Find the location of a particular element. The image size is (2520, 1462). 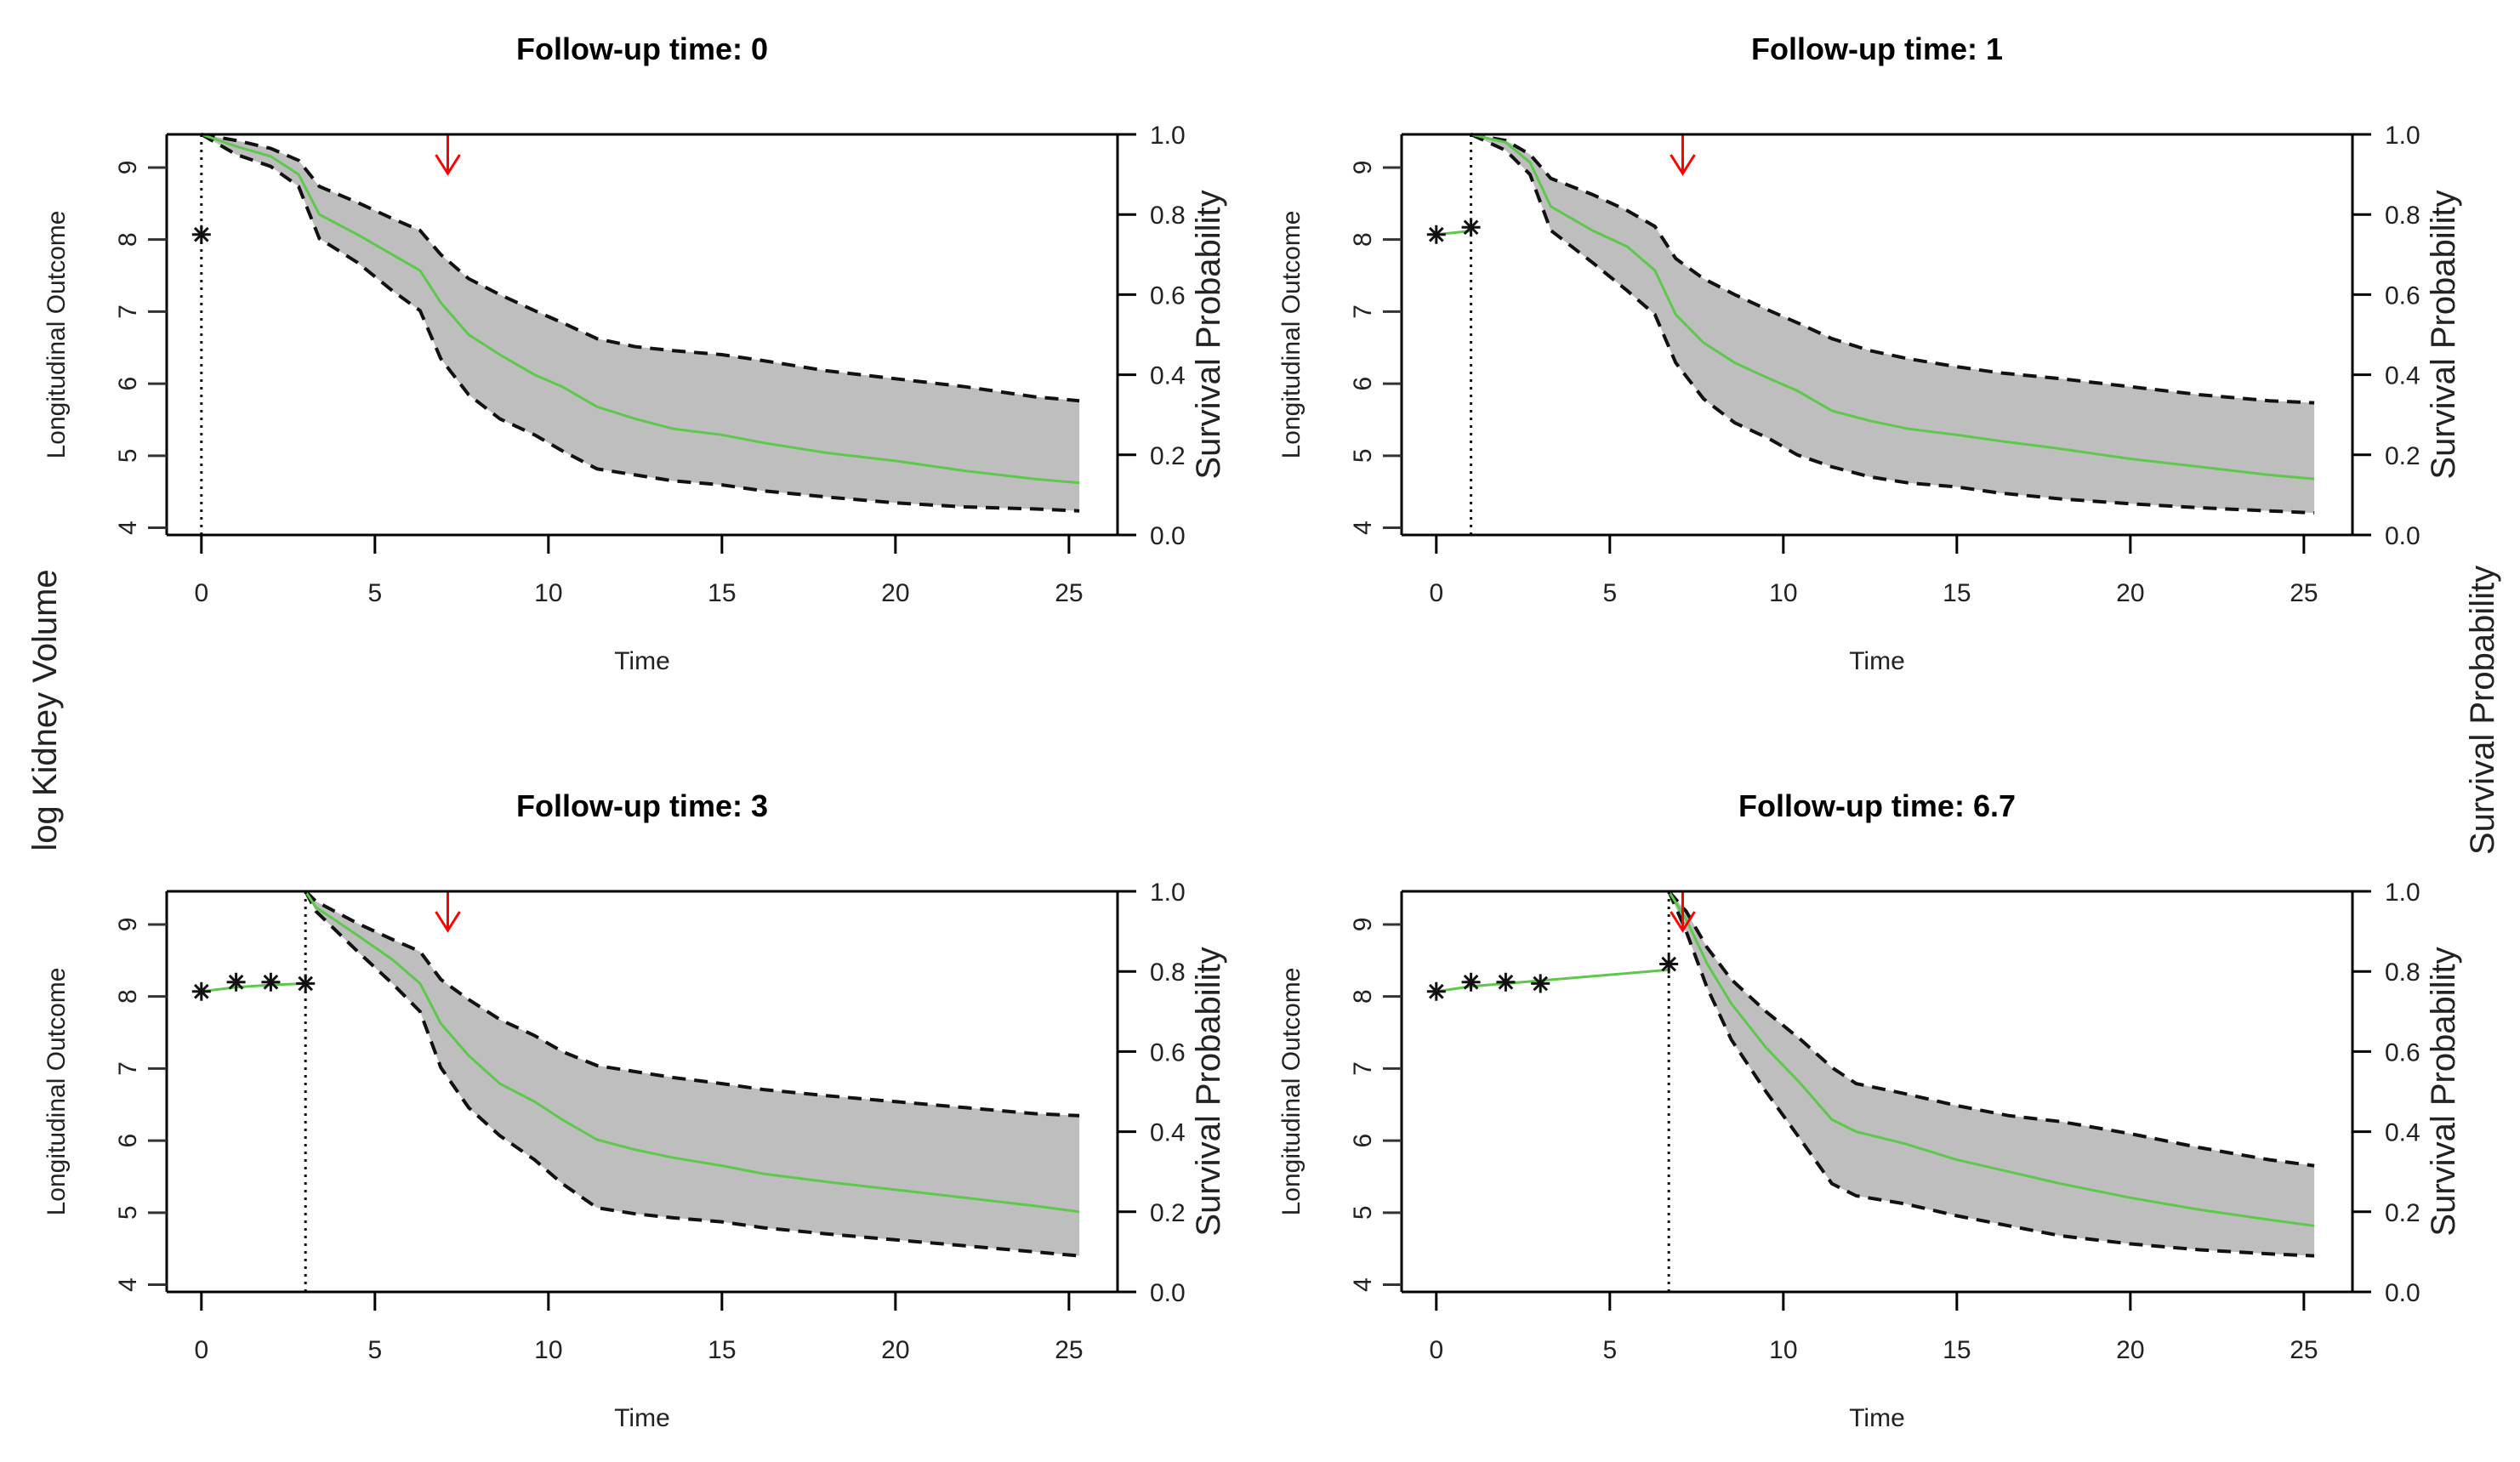

panel-title: Follow-up time: 6.7 is located at coordinates (1877, 805).